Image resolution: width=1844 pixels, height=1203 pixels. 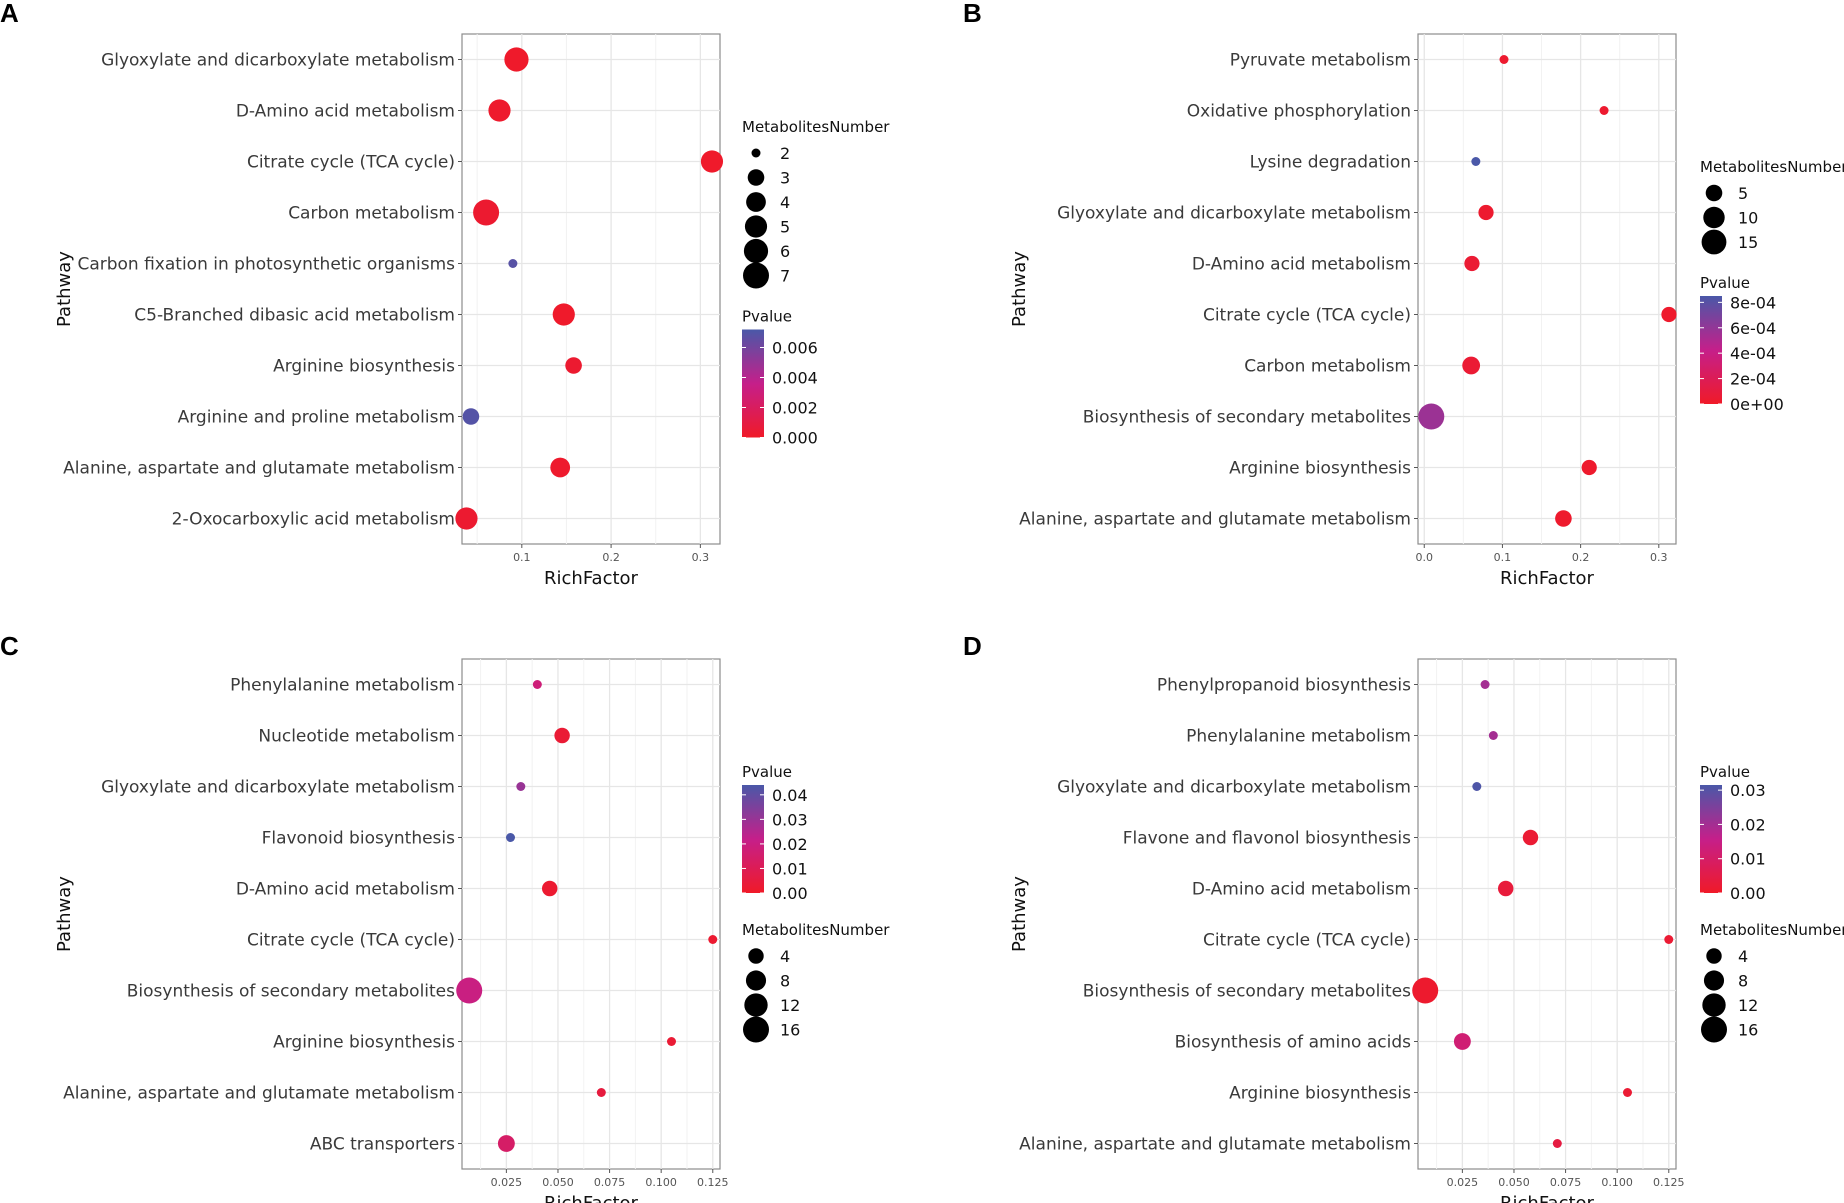 I want to click on panel-c-colorbar-label: 0.03, so click(x=790, y=819).